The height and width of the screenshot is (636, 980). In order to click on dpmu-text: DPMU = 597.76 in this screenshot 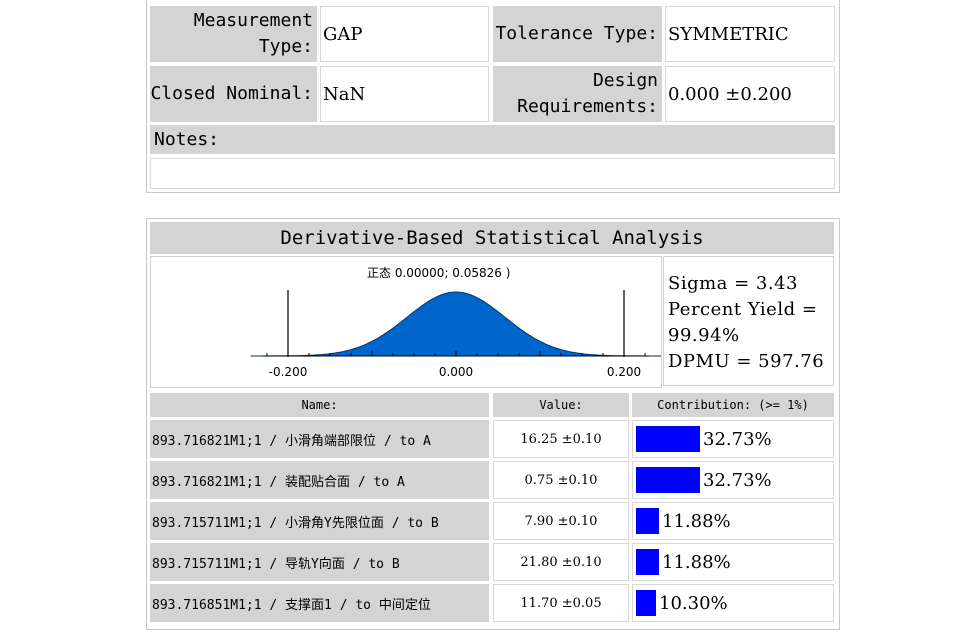, I will do `click(746, 361)`.